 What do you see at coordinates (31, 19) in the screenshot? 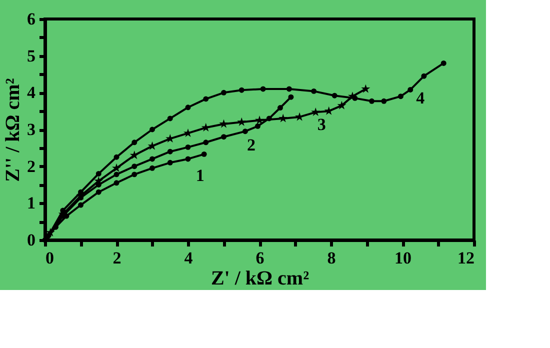
I see `y-tick-label: 6` at bounding box center [31, 19].